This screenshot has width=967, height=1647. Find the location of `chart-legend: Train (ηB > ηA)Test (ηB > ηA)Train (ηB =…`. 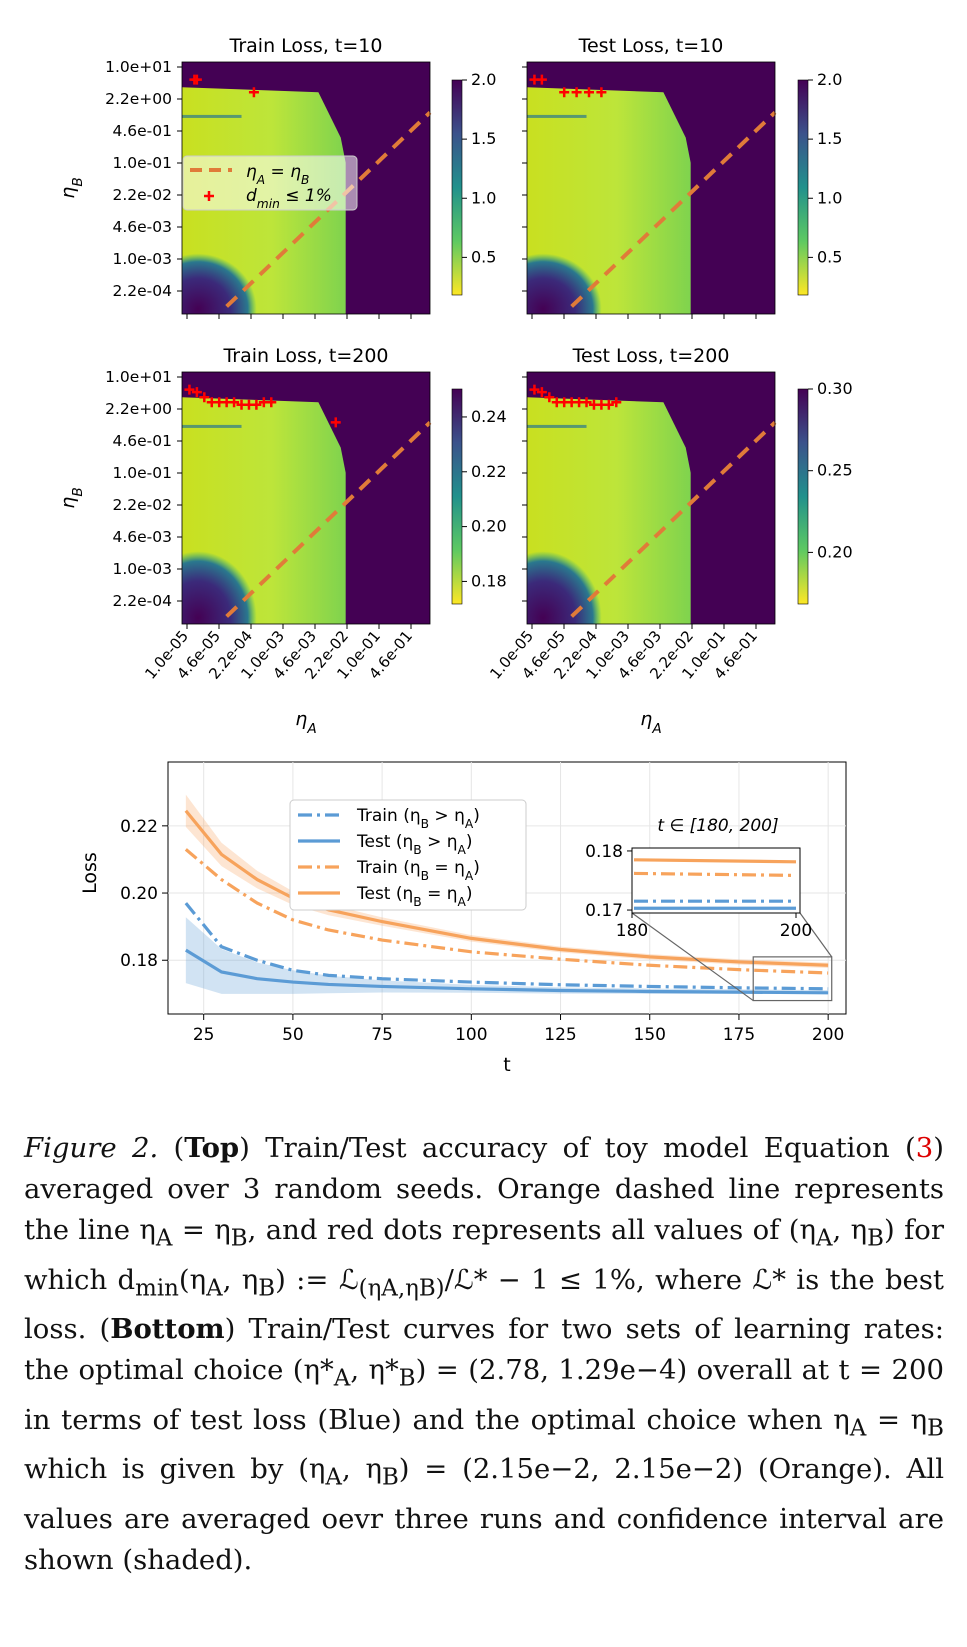

chart-legend: Train (ηB > ηA)Test (ηB > ηA)Train (ηB =… is located at coordinates (408, 855).